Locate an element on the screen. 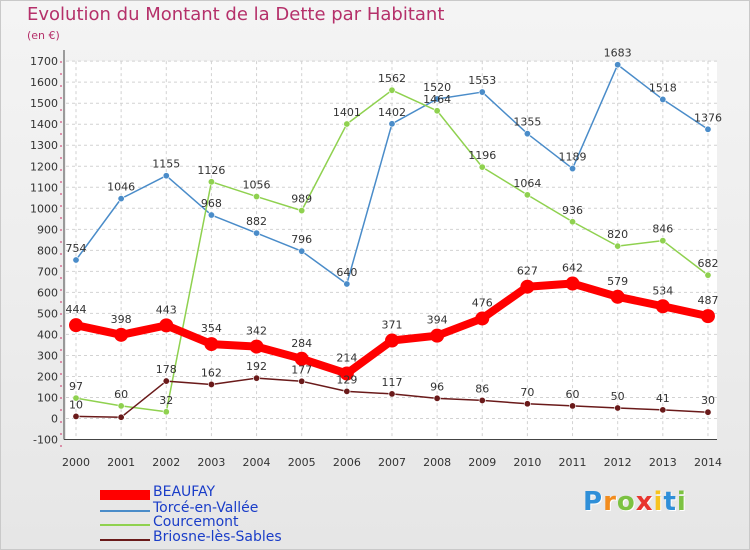 The height and width of the screenshot is (550, 750). x-tick-label: 2007 is located at coordinates (392, 462).